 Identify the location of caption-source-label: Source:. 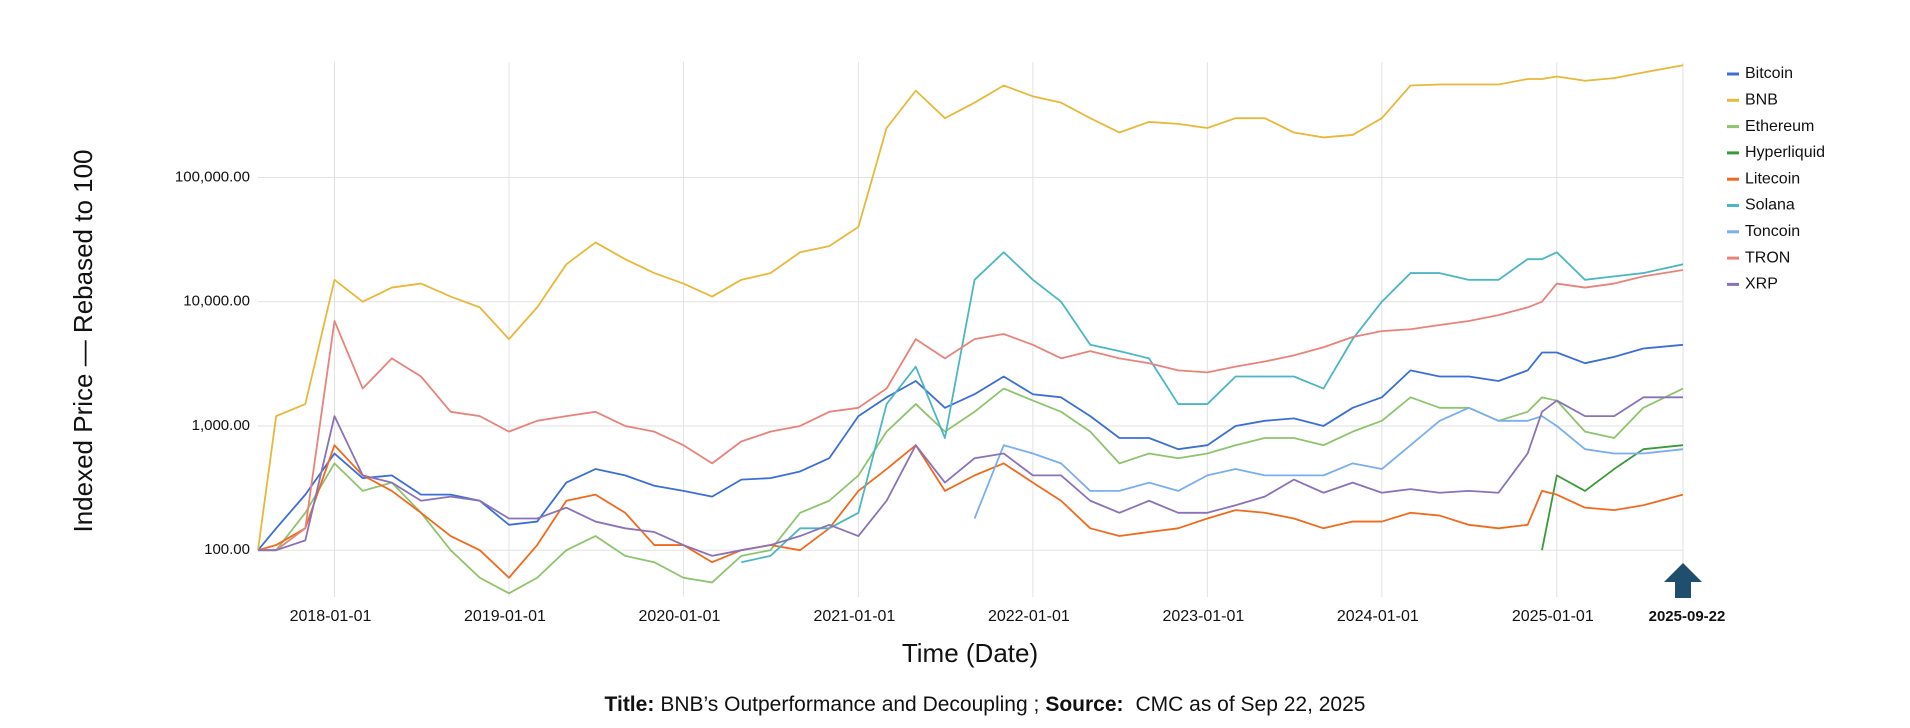
(1084, 704).